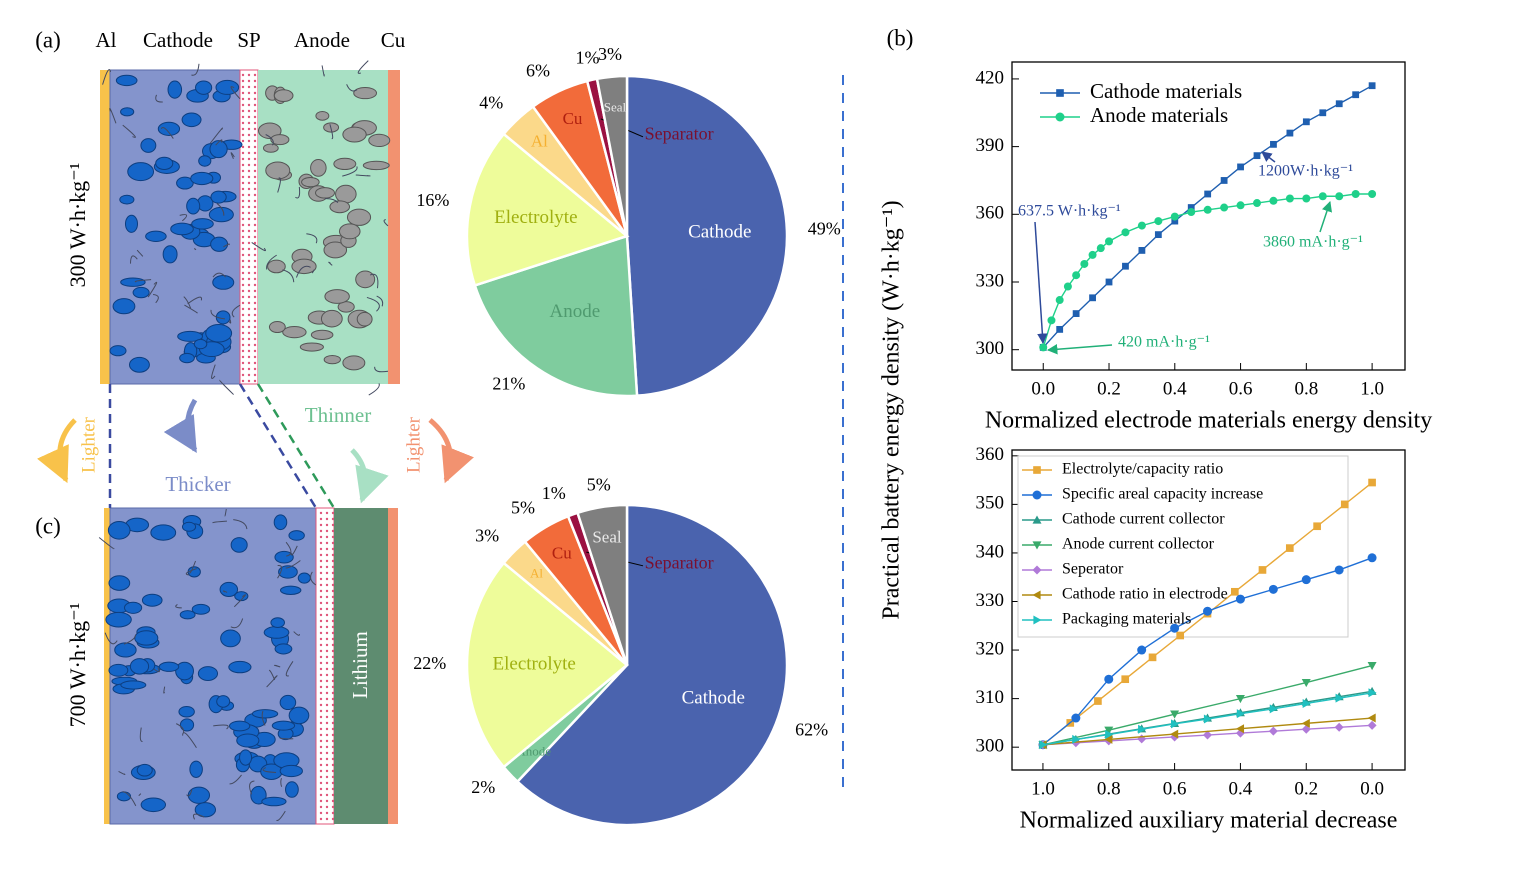 The image size is (1532, 869). Describe the element at coordinates (1138, 544) in the screenshot. I see `legend-label: Anode current collector` at that location.